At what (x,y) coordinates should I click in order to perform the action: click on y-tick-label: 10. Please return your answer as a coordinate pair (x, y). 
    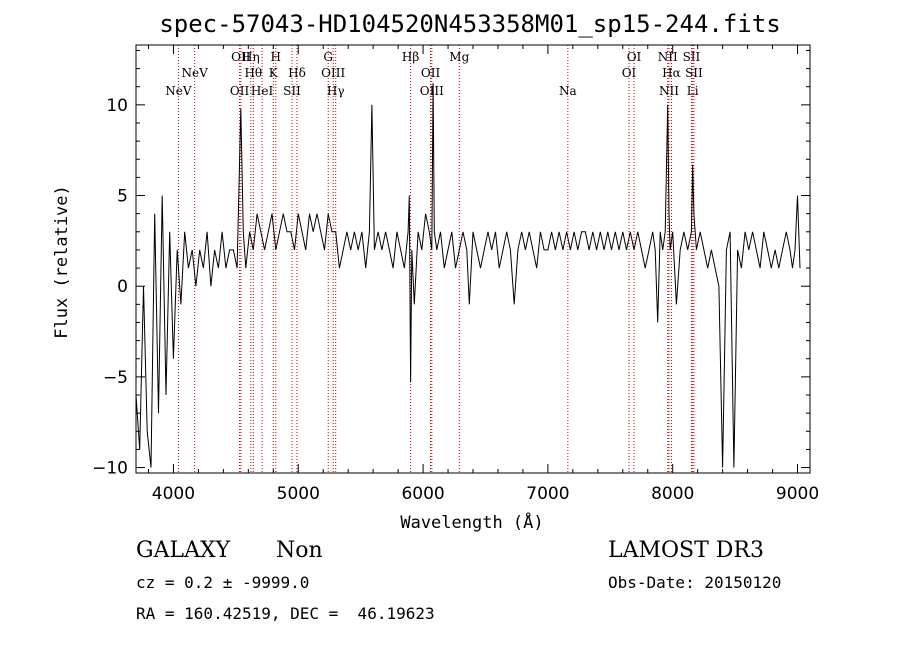
    Looking at the image, I should click on (117, 106).